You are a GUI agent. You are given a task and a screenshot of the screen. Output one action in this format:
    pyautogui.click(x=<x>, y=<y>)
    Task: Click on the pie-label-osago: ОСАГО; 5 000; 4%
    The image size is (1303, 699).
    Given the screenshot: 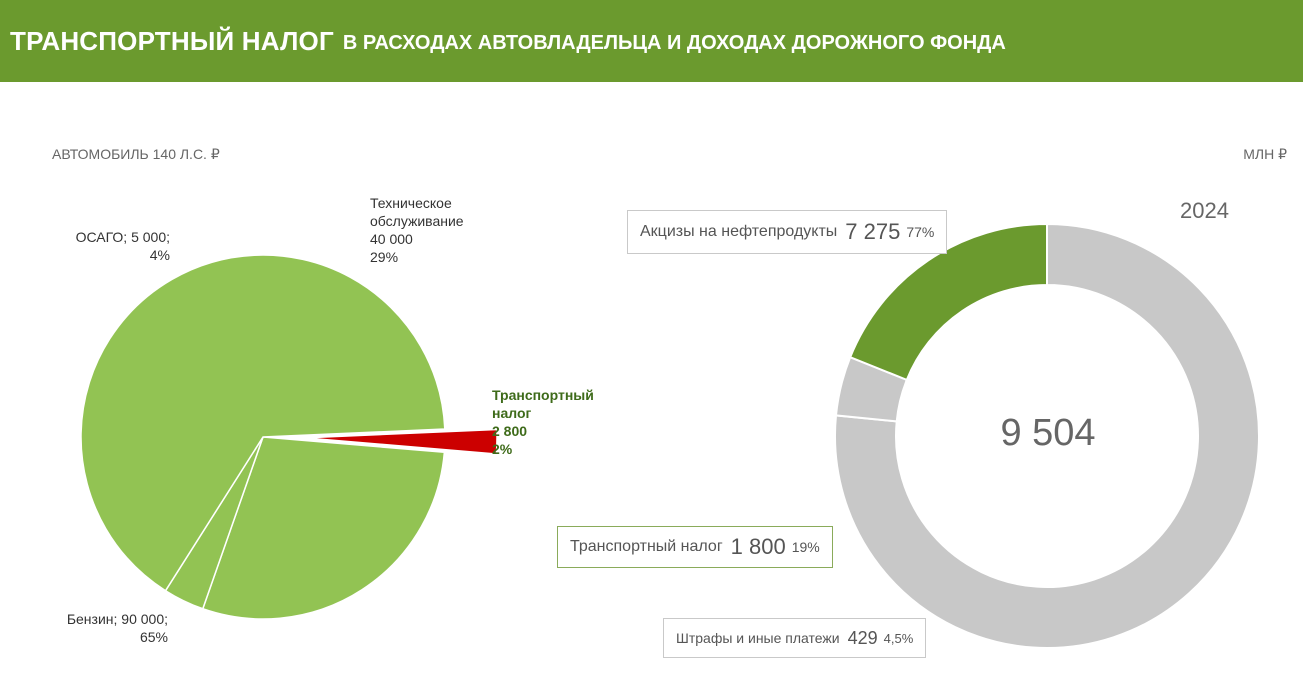 What is the action you would take?
    pyautogui.click(x=122, y=246)
    